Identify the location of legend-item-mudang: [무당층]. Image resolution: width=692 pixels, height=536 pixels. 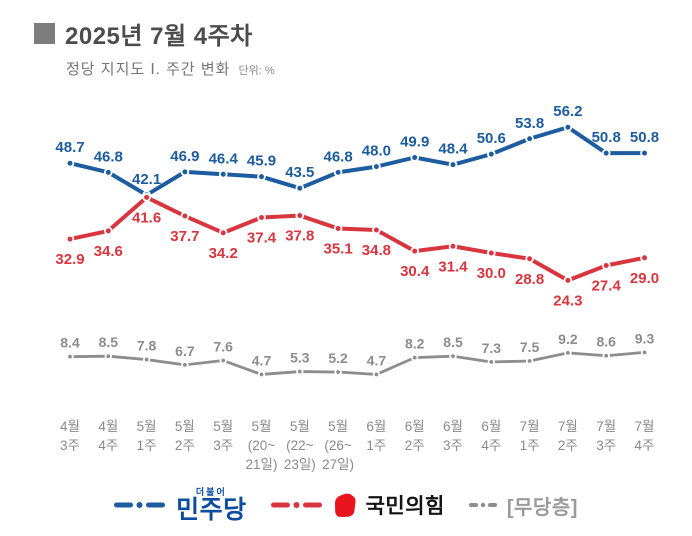
(523, 505).